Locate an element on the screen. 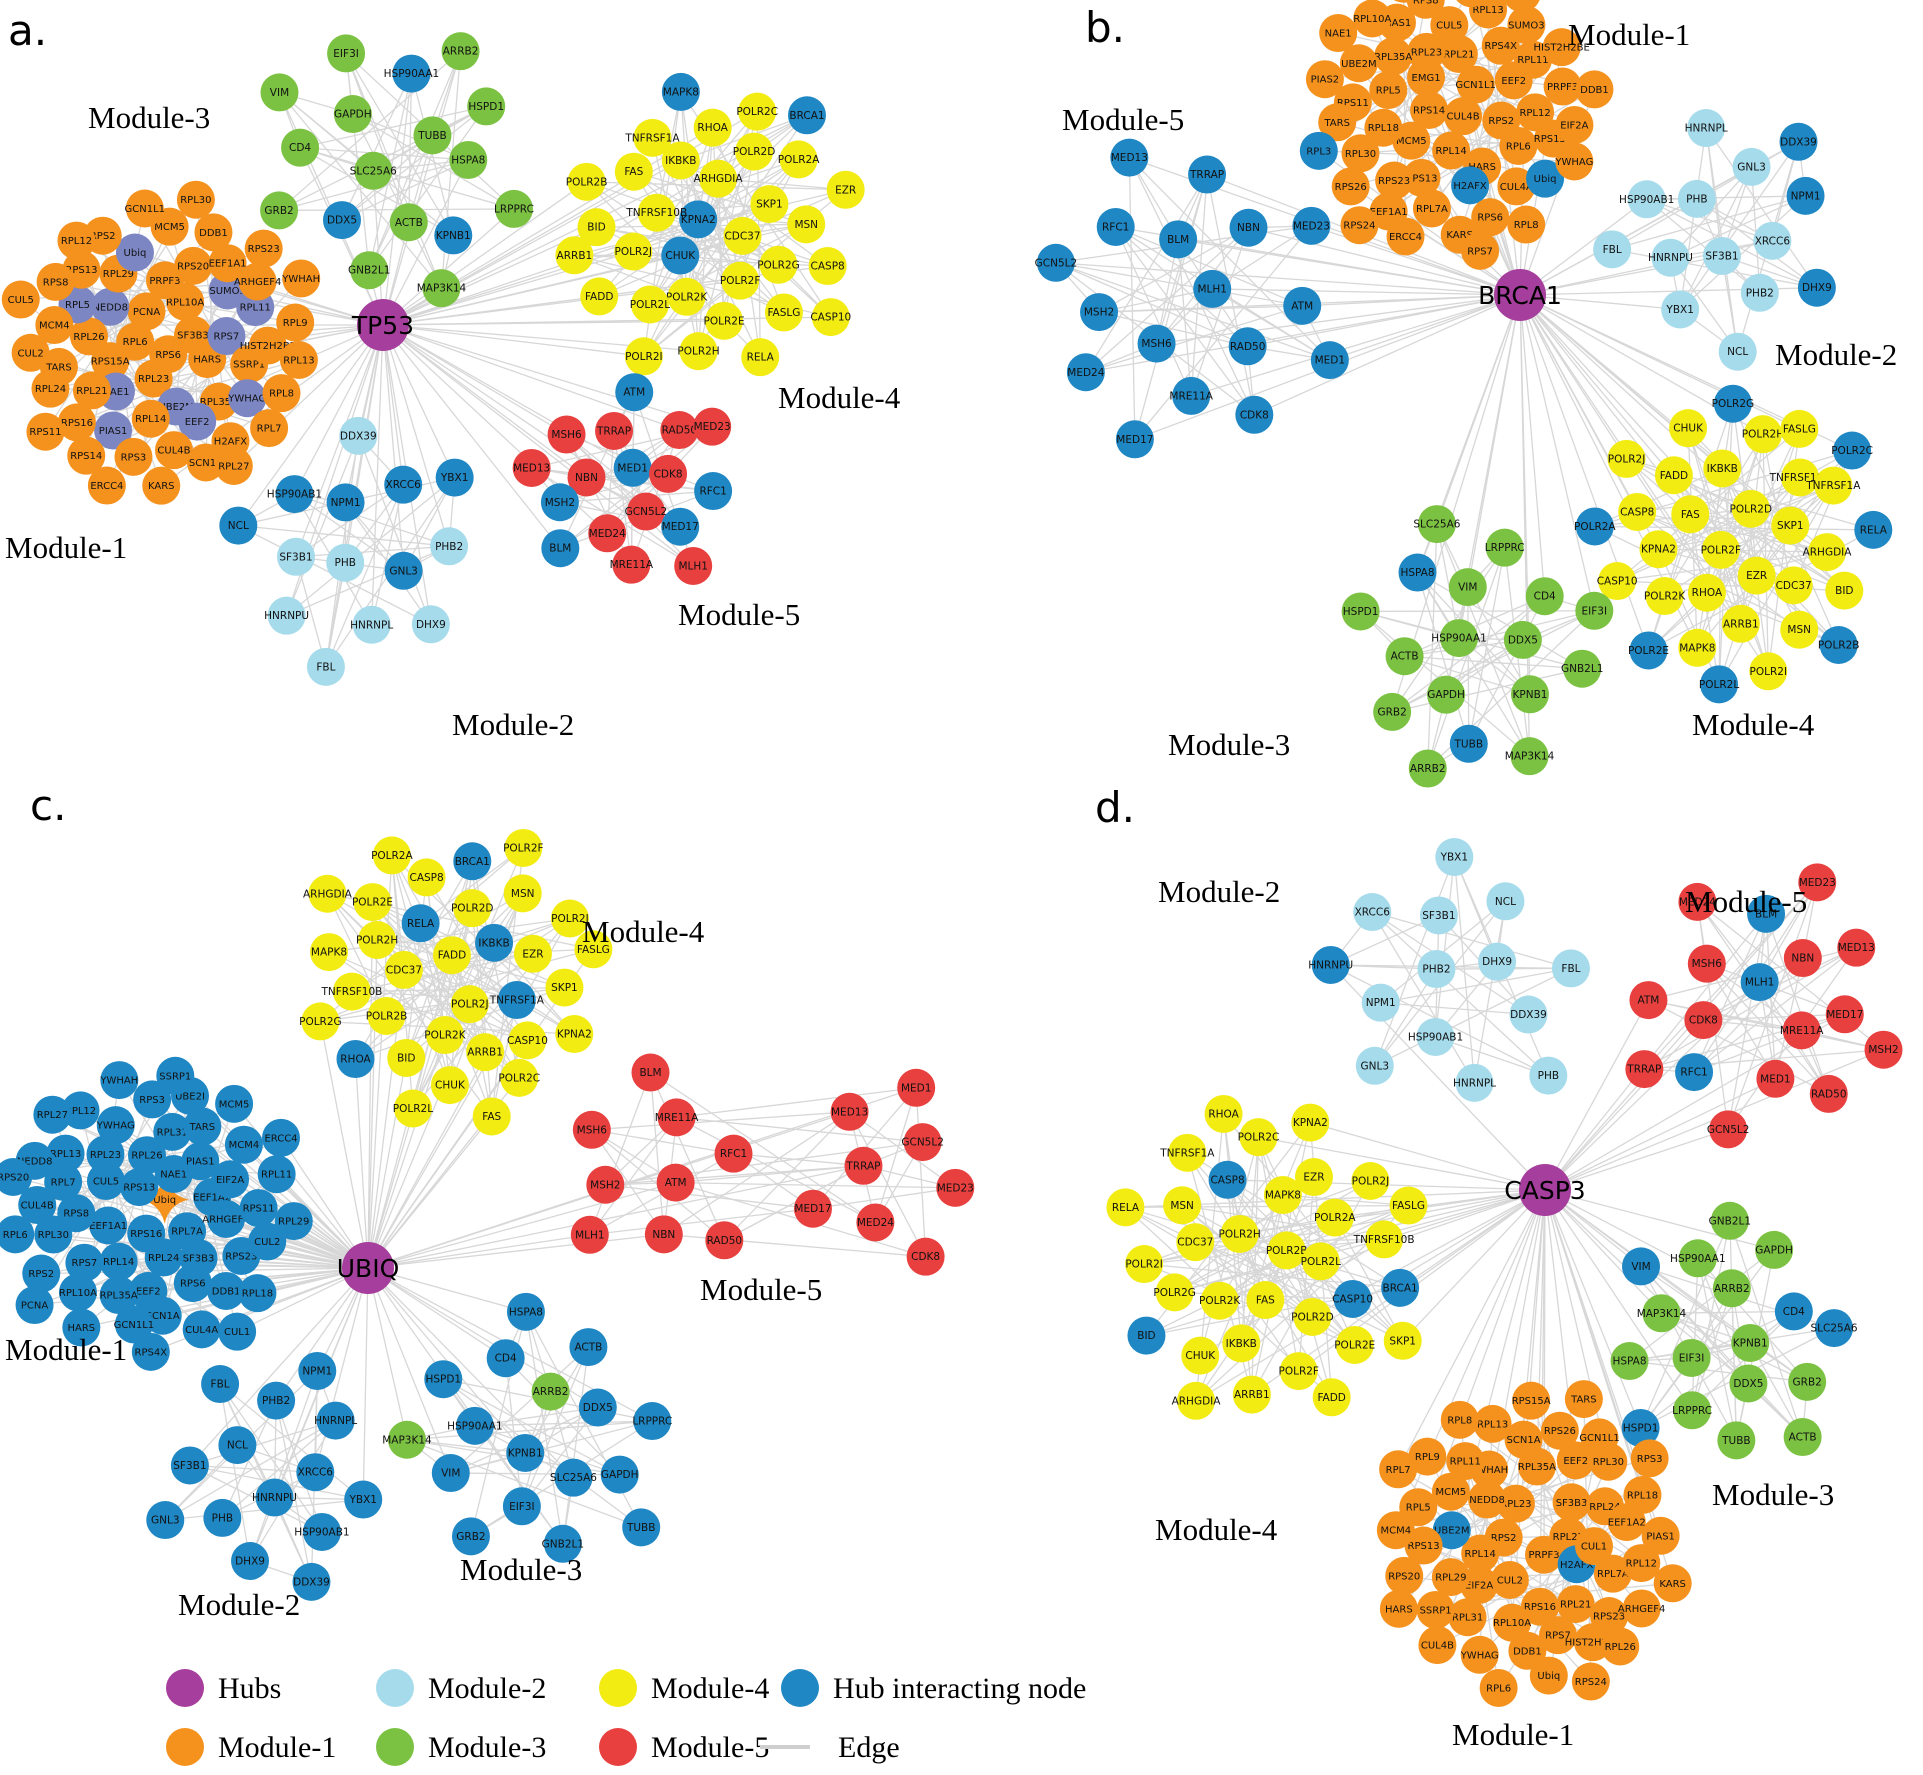 The height and width of the screenshot is (1775, 1923). node-label: NAE1 is located at coordinates (1338, 34).